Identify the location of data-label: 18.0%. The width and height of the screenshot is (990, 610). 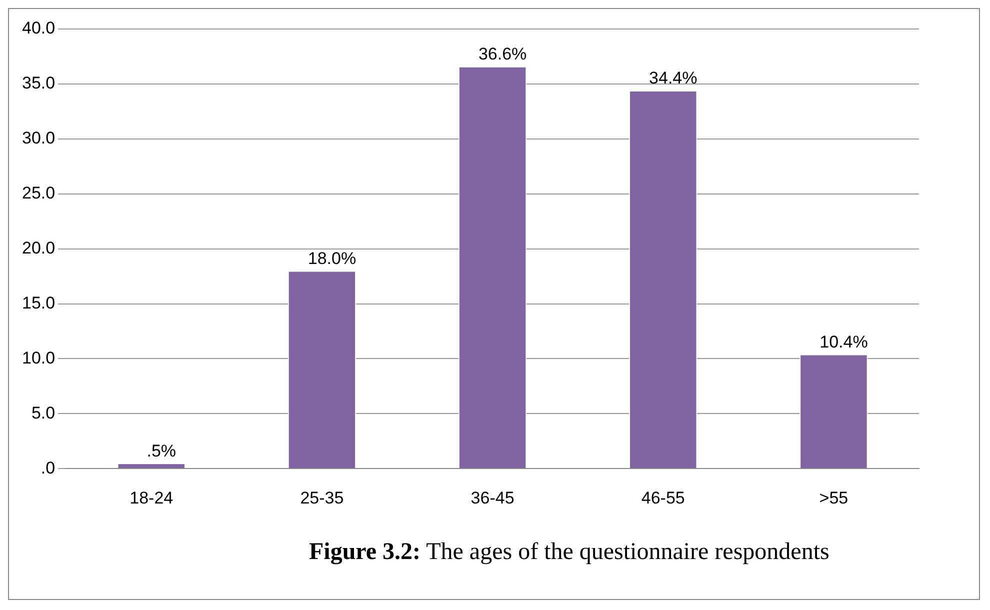
(332, 258).